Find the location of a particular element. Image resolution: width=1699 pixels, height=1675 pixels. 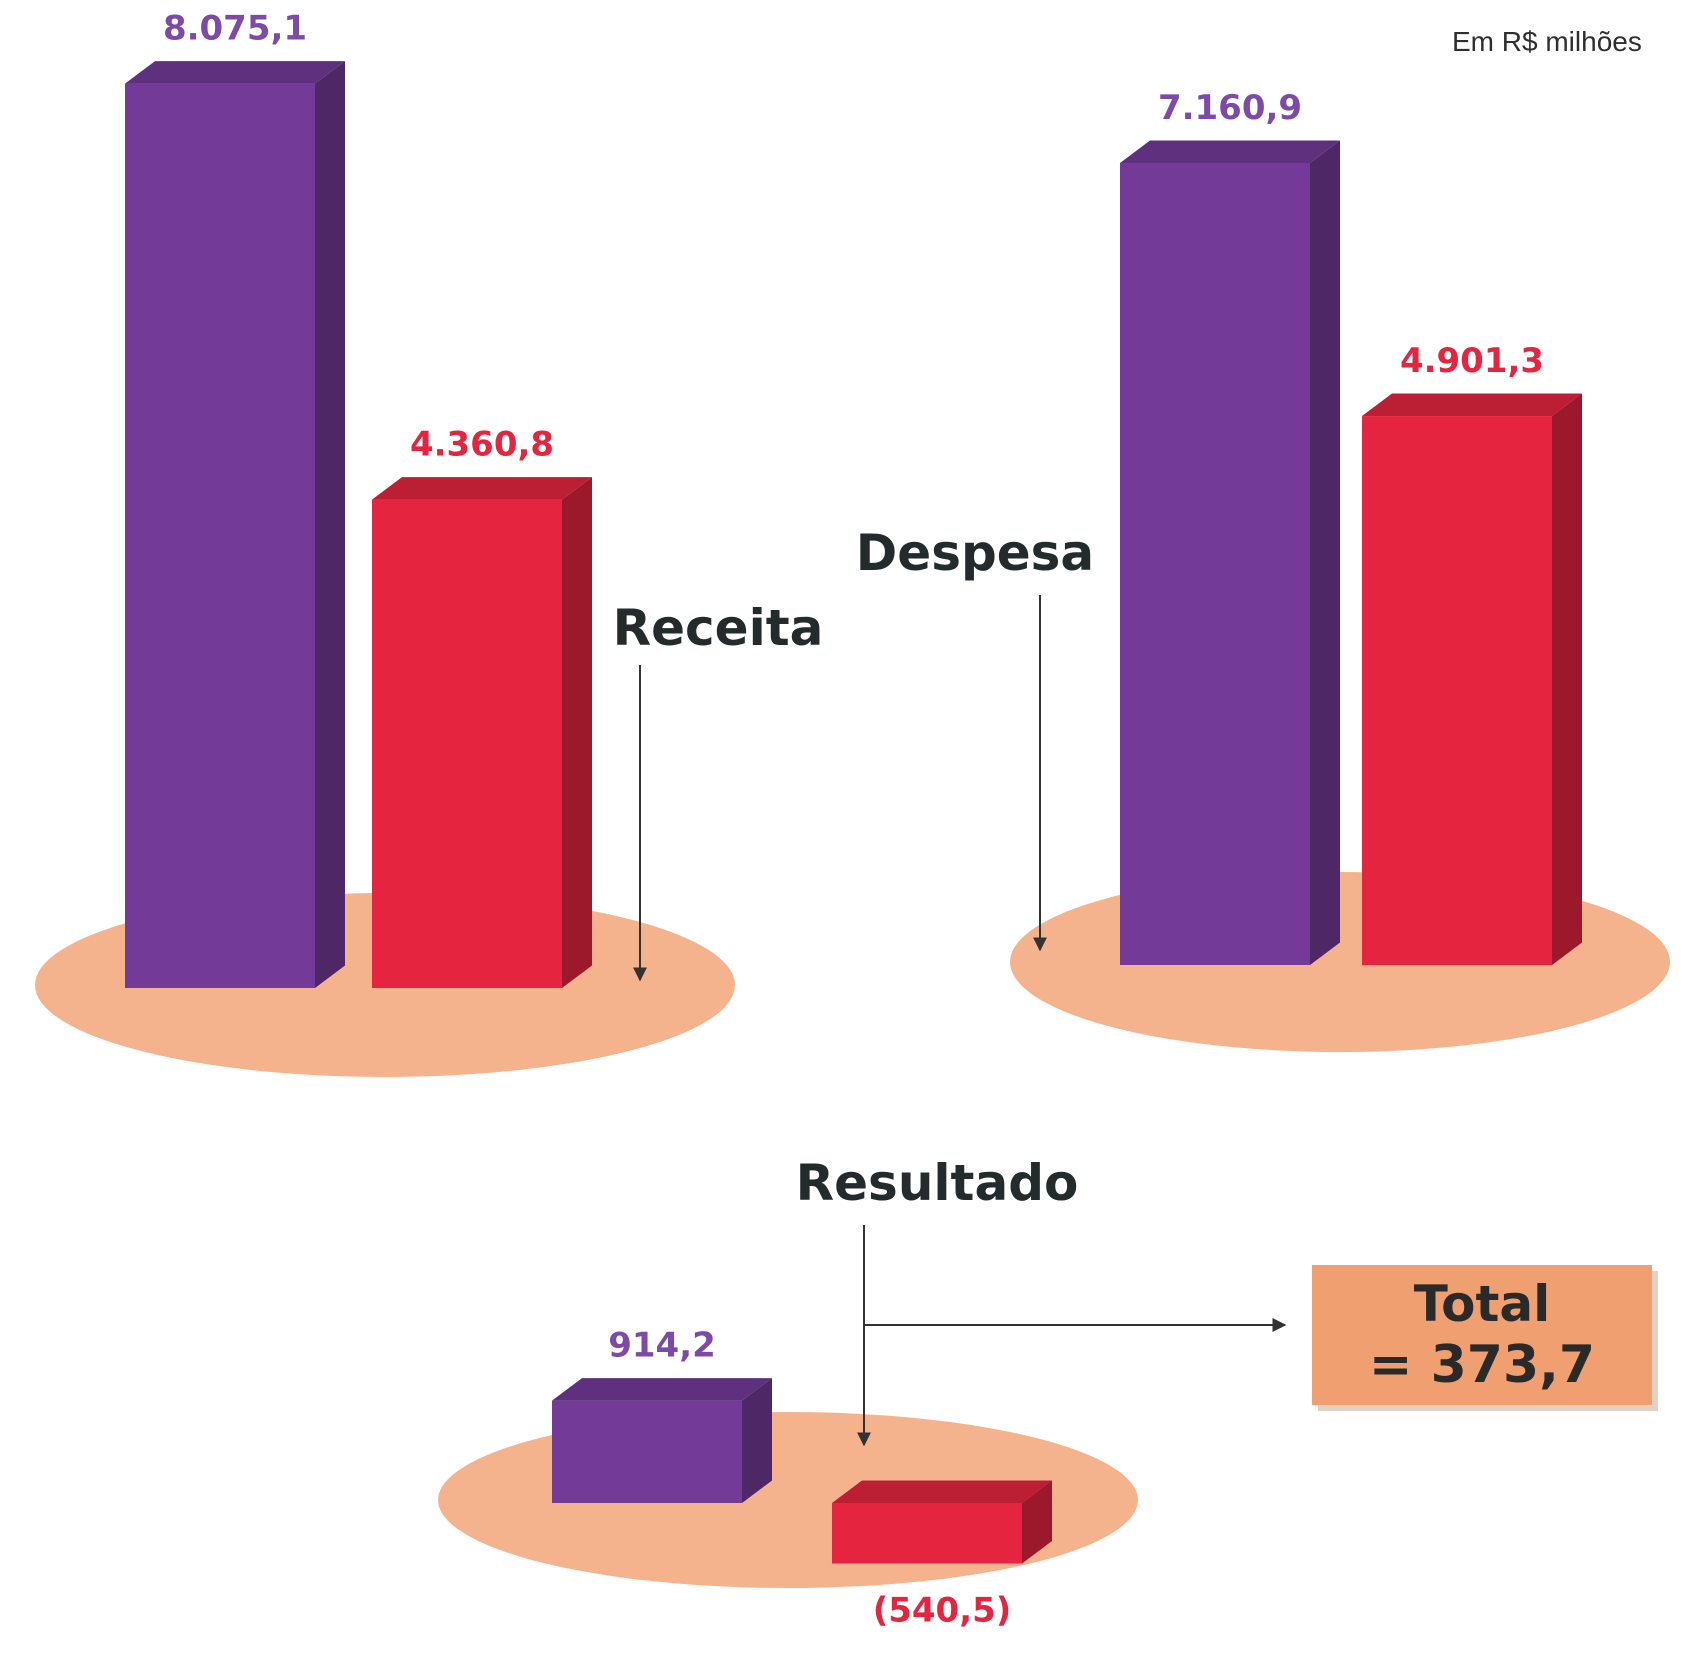

resultado-bar-1-value-label: 914,2 is located at coordinates (662, 1346).